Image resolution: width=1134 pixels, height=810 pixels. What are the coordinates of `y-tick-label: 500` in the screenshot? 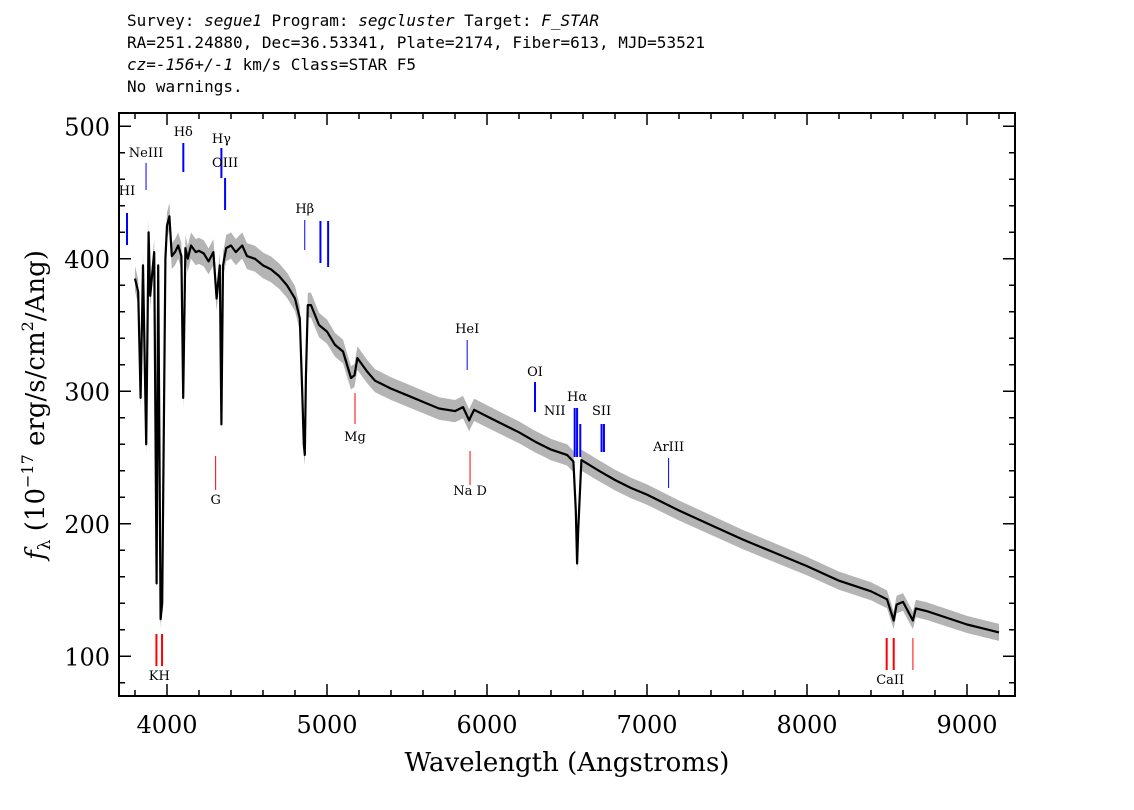 It's located at (87, 127).